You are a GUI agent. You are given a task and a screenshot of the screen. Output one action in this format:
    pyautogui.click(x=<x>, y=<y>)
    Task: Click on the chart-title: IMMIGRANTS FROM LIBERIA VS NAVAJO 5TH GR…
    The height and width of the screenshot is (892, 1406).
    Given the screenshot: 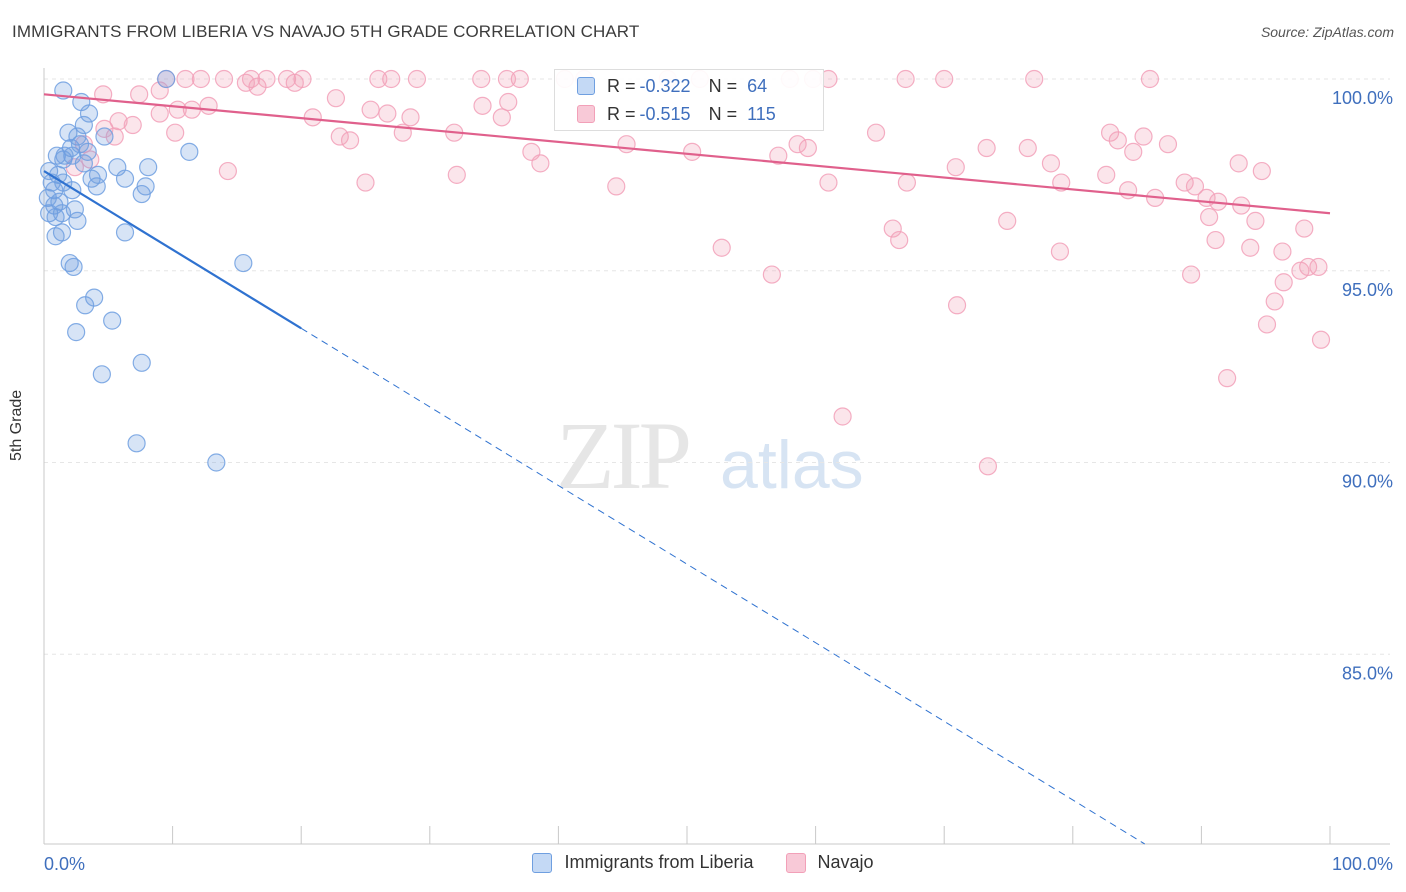 What is the action you would take?
    pyautogui.click(x=326, y=31)
    